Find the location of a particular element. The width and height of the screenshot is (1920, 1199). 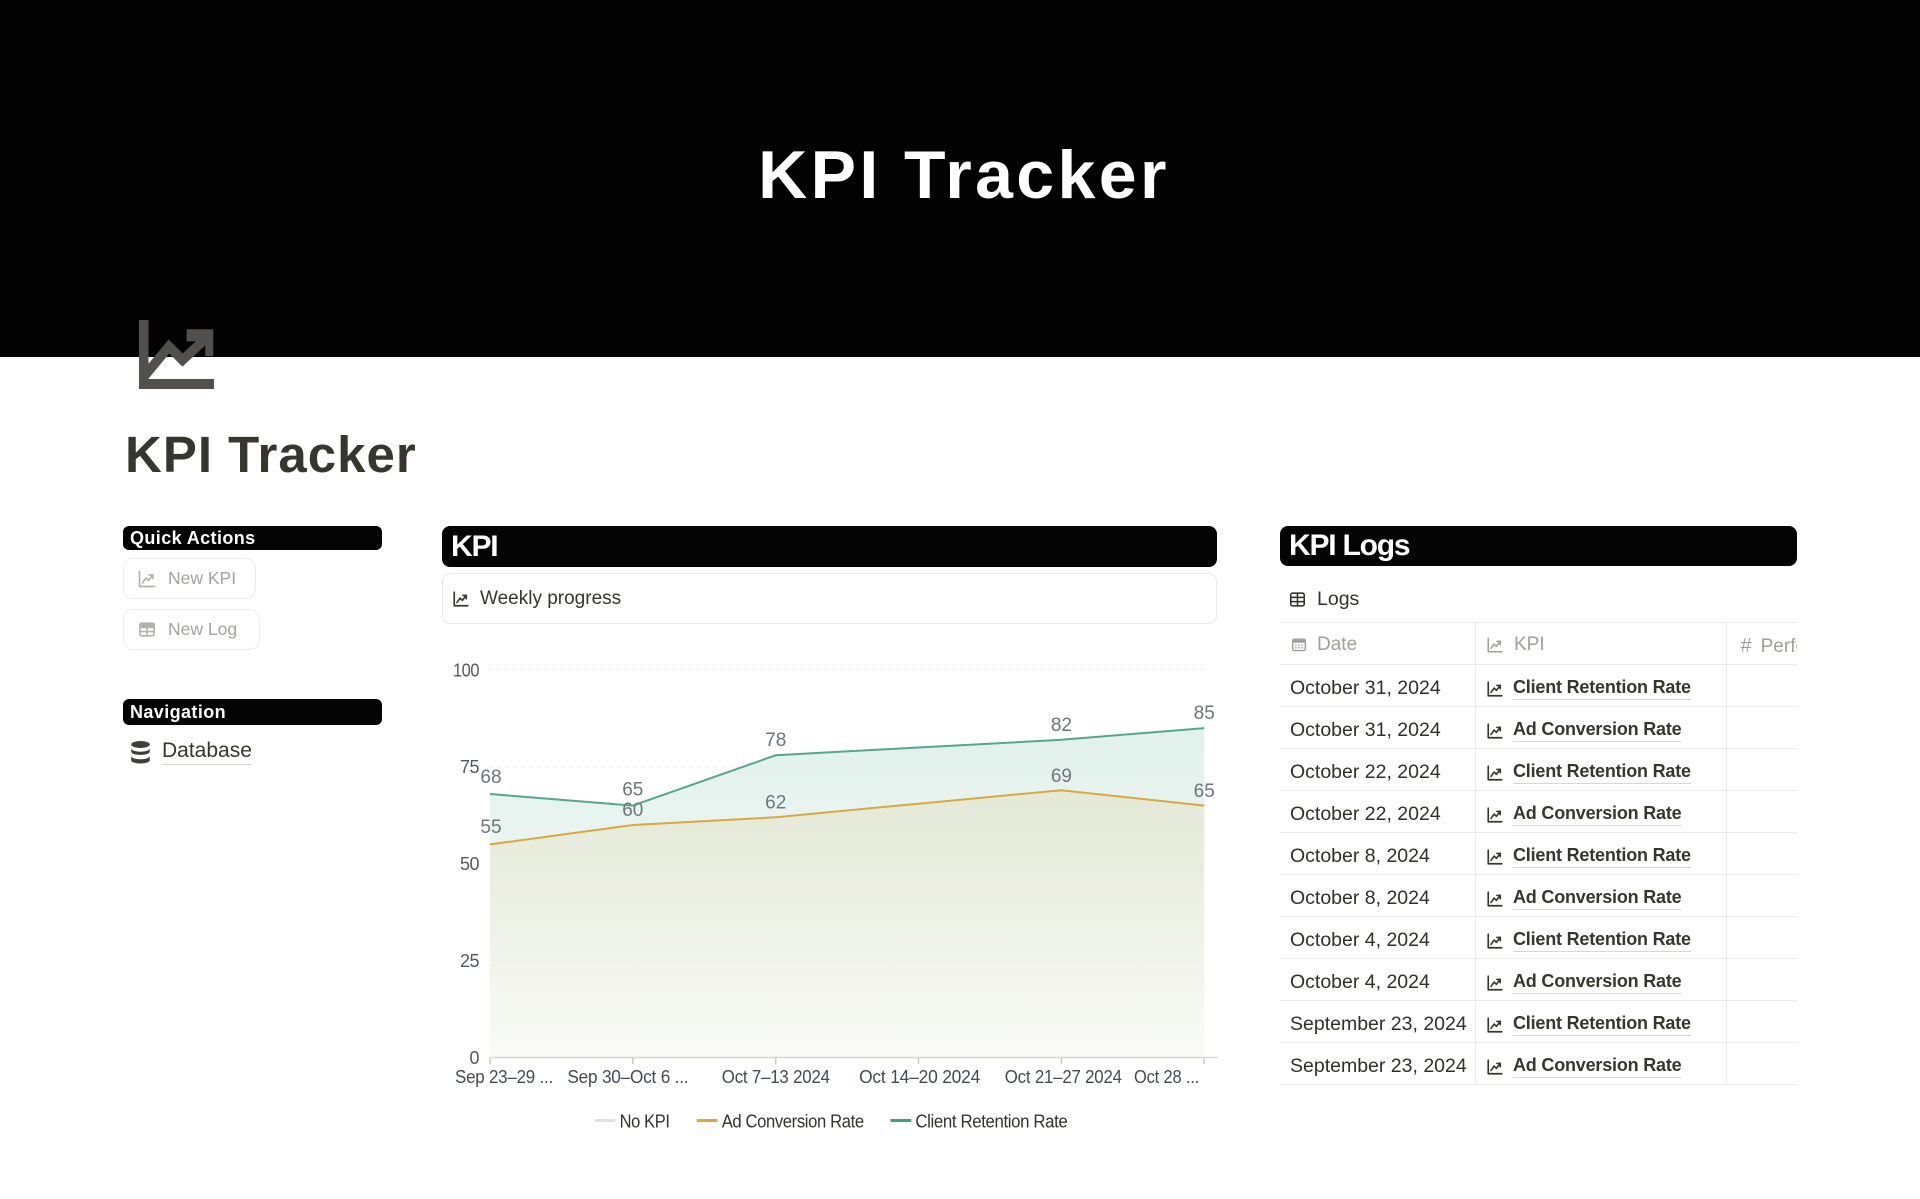

svg-text: 69 is located at coordinates (1061, 776).